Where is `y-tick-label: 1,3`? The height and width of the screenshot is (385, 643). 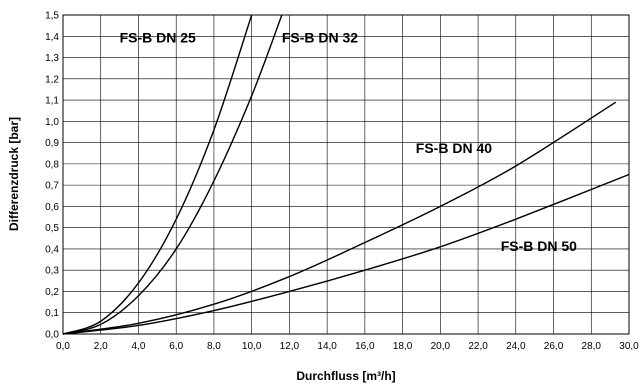
y-tick-label: 1,3 is located at coordinates (52, 58).